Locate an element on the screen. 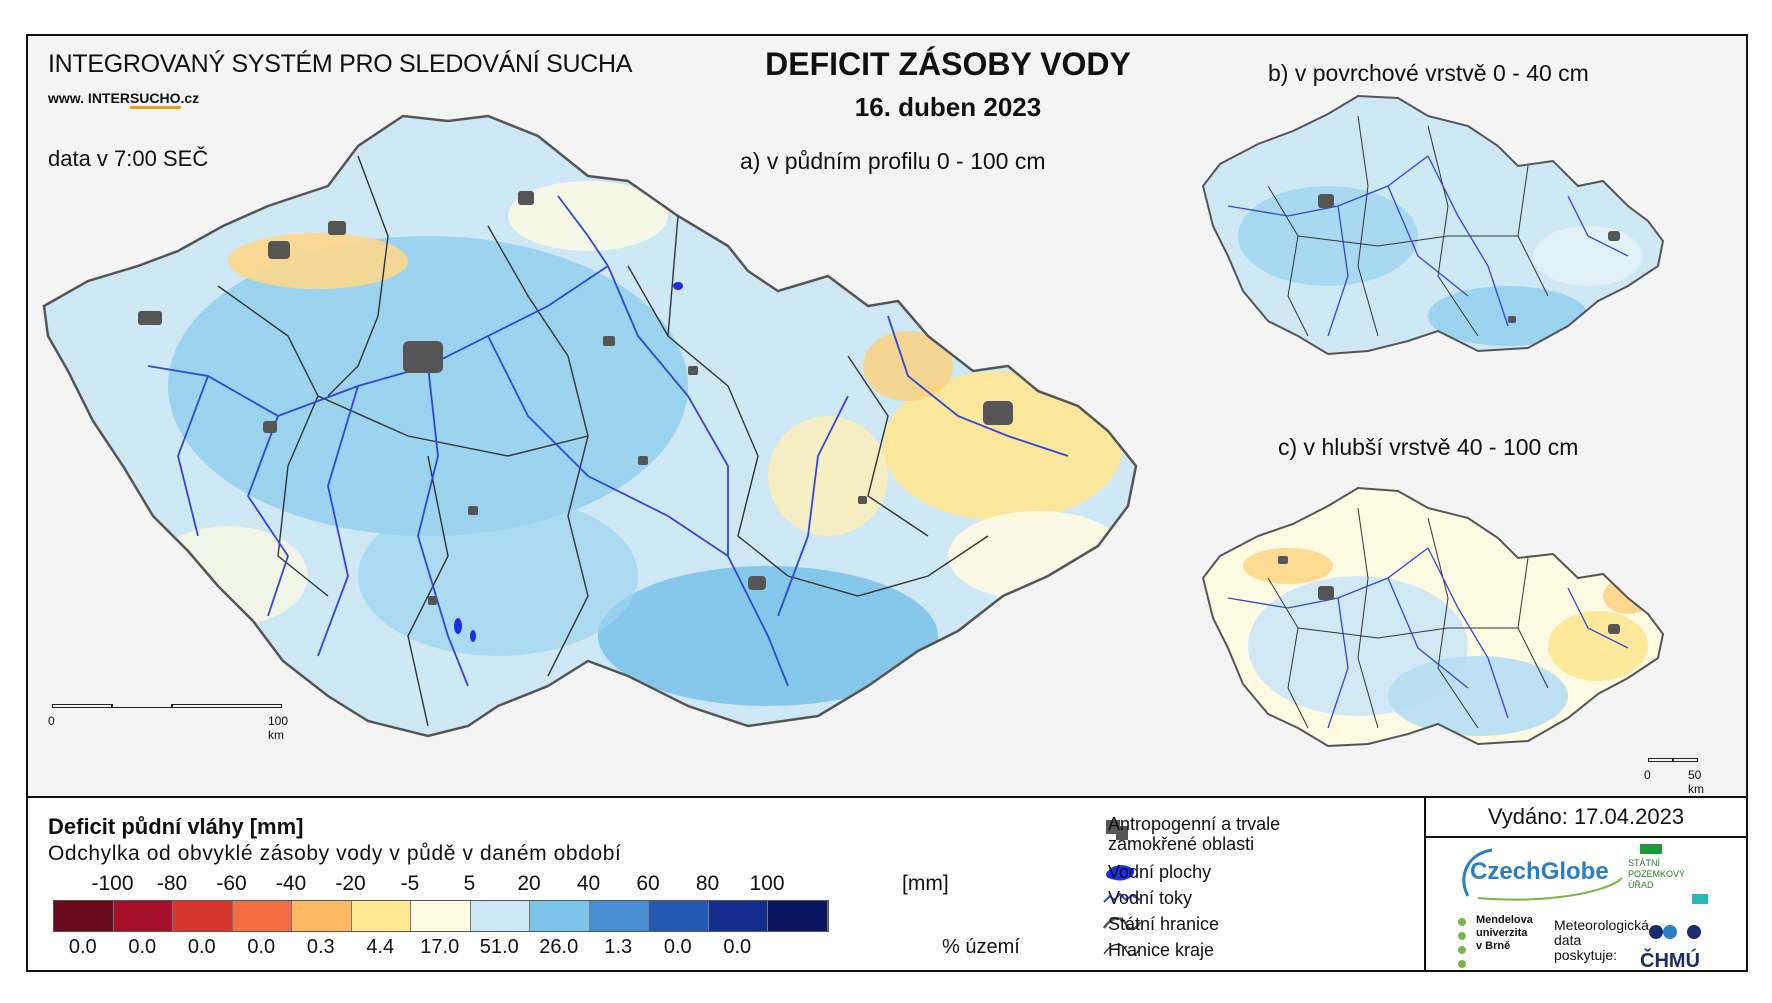 The image size is (1772, 1003). symbol-state-border-label: Státní hranice is located at coordinates (1164, 924).